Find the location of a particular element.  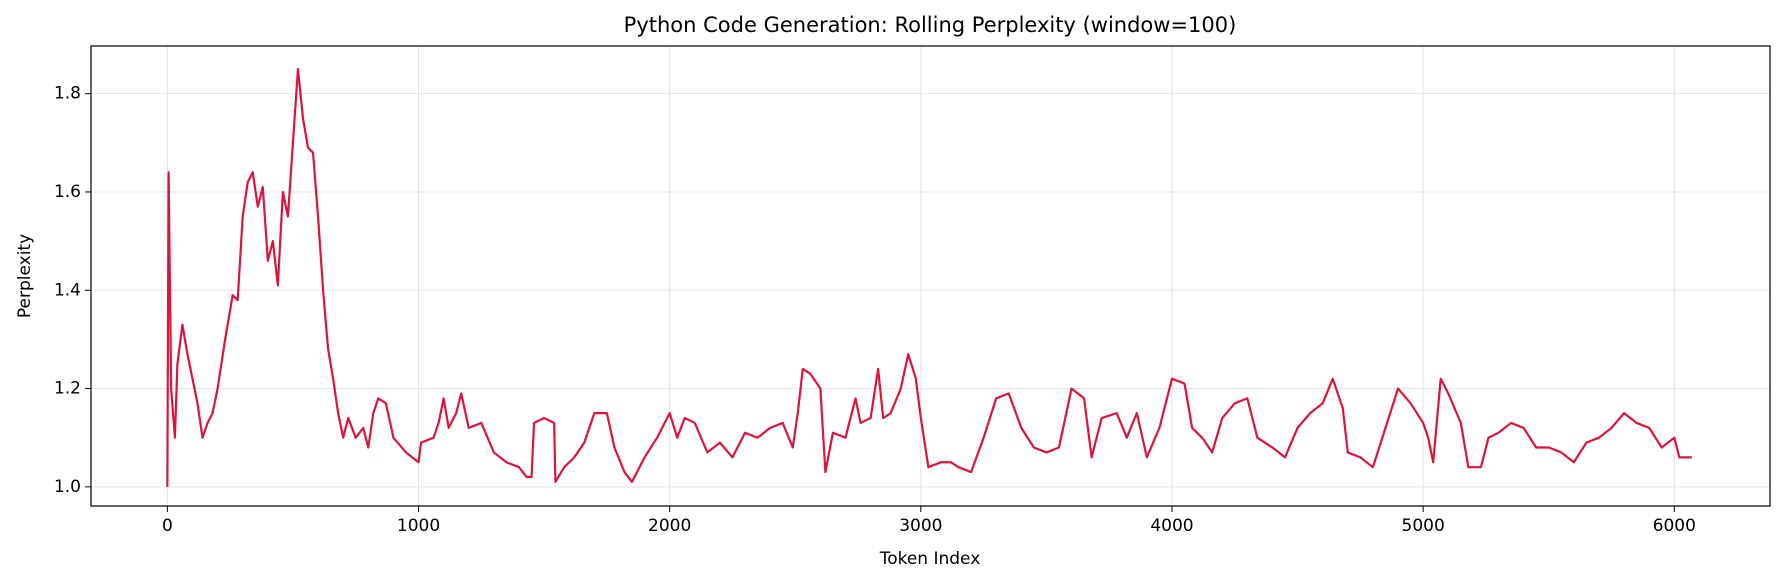

x-axis-label: Token Index is located at coordinates (930, 559).